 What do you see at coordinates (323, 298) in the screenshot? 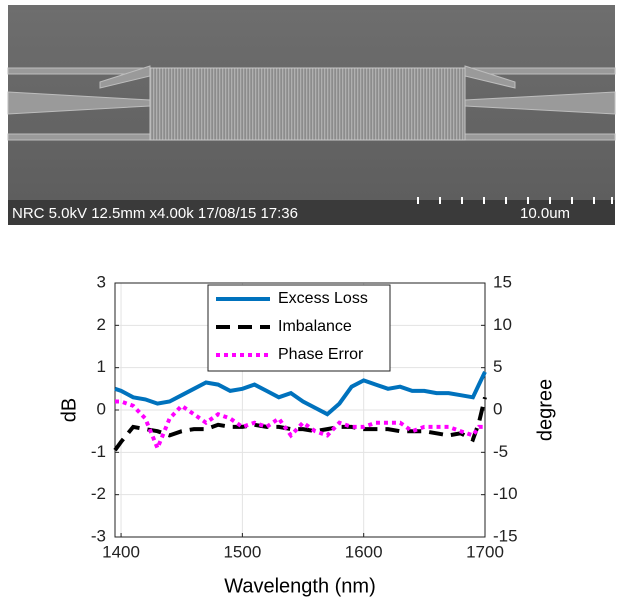
I see `legend-label: Excess Loss` at bounding box center [323, 298].